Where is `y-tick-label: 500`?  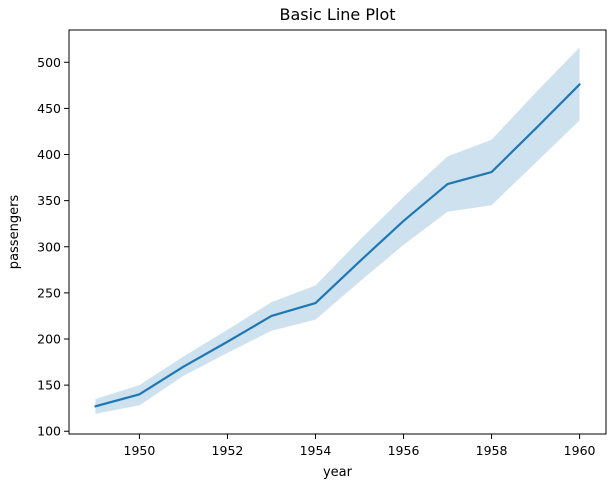 y-tick-label: 500 is located at coordinates (49, 62).